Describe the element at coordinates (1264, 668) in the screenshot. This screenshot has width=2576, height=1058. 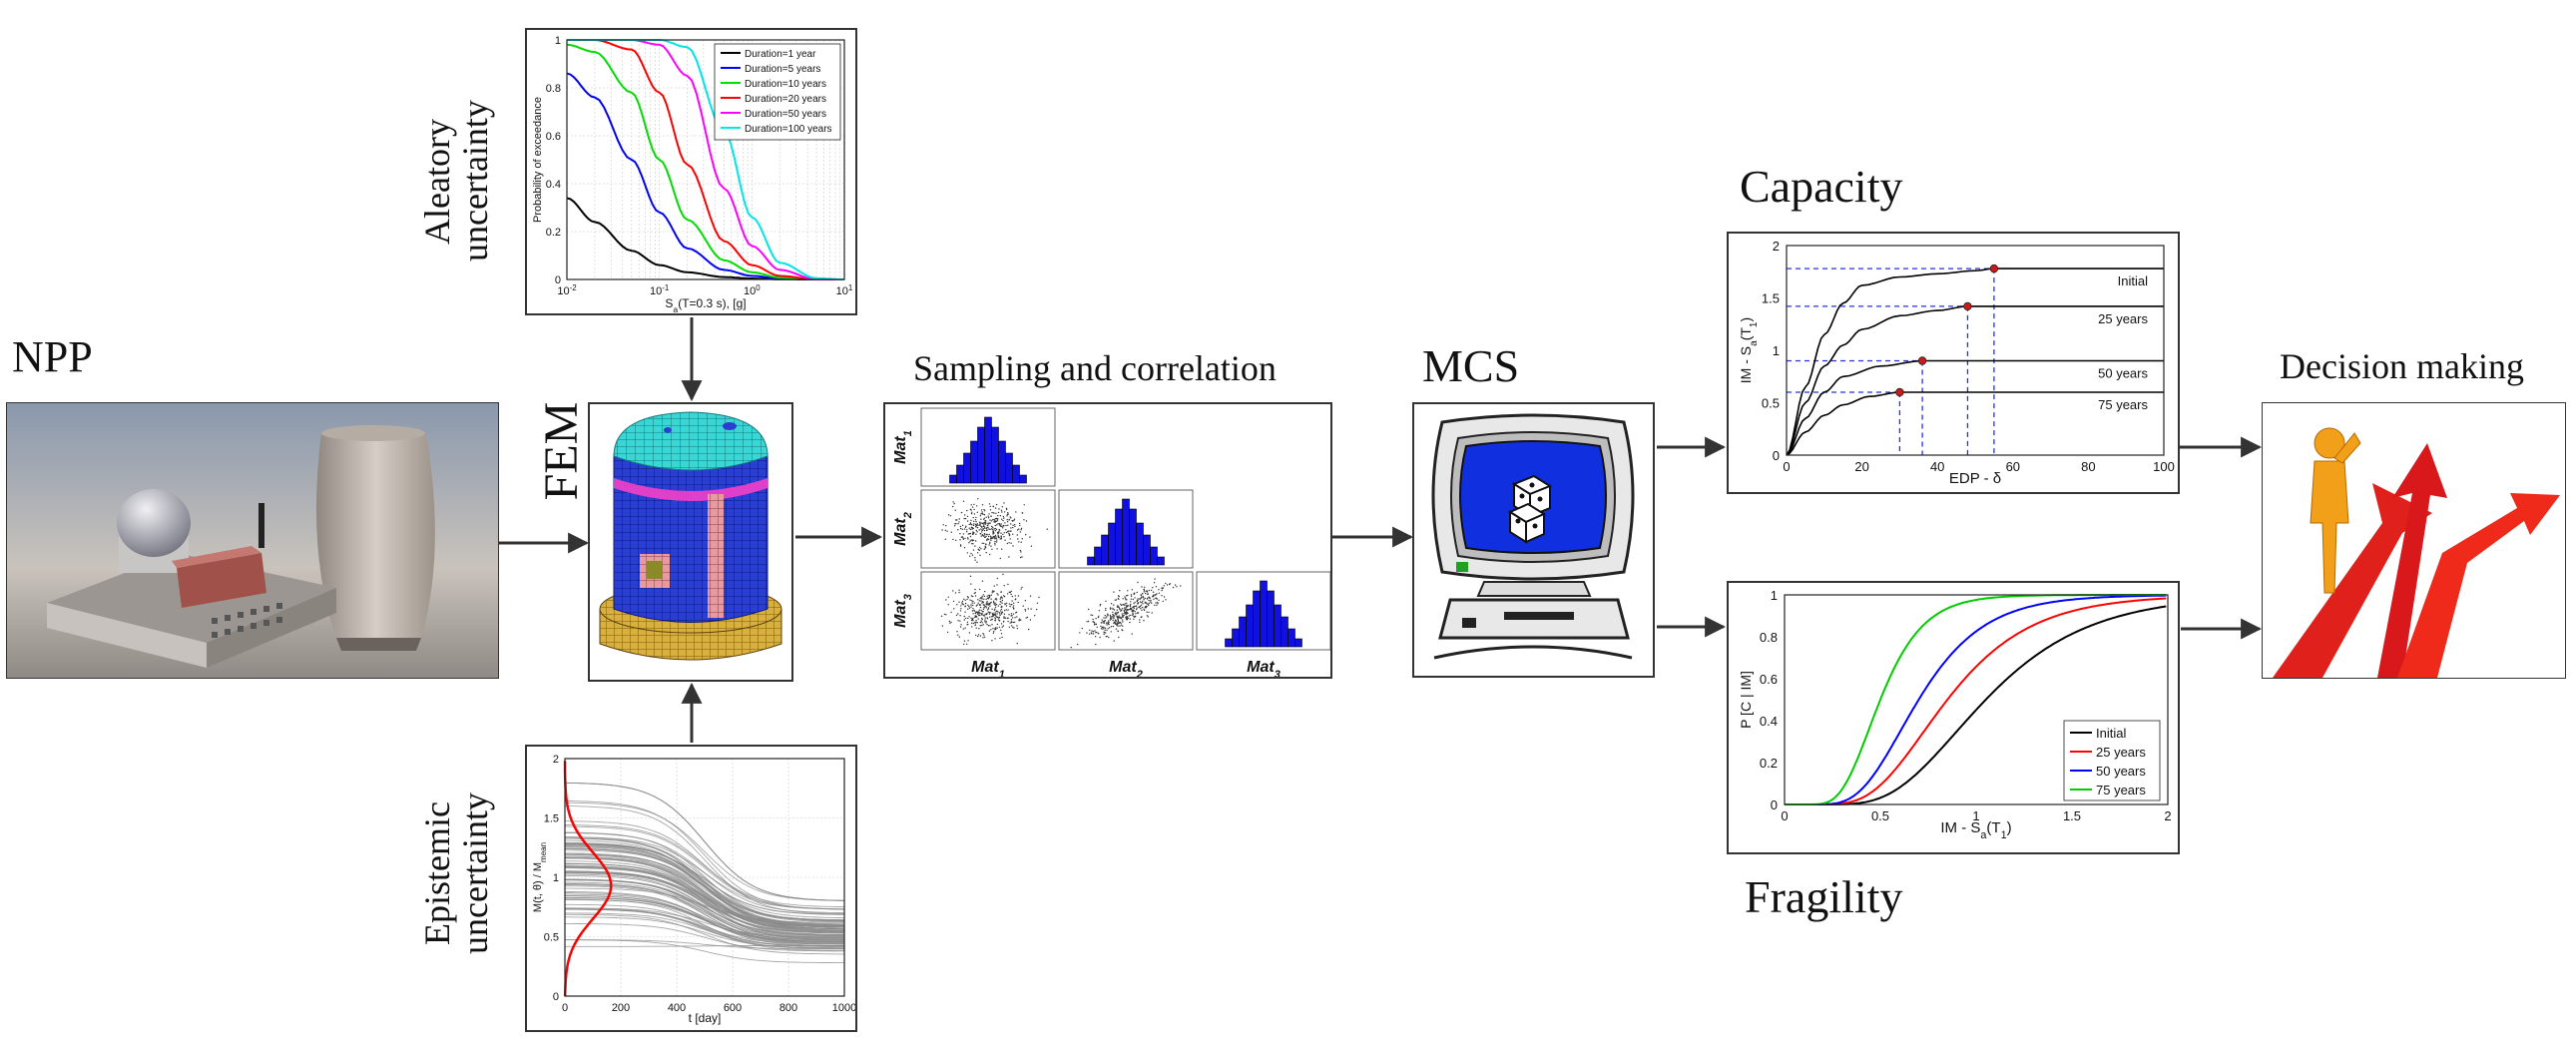
I see `col-label-mat-3: Mat3` at that location.